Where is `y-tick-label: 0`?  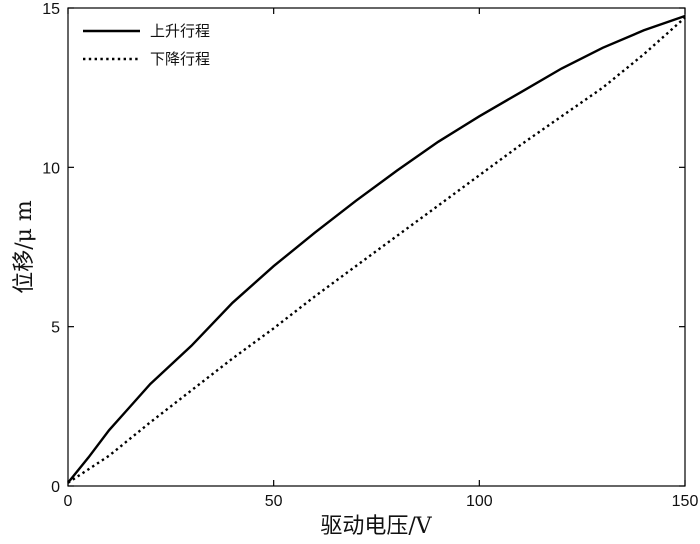
y-tick-label: 0 is located at coordinates (55, 487).